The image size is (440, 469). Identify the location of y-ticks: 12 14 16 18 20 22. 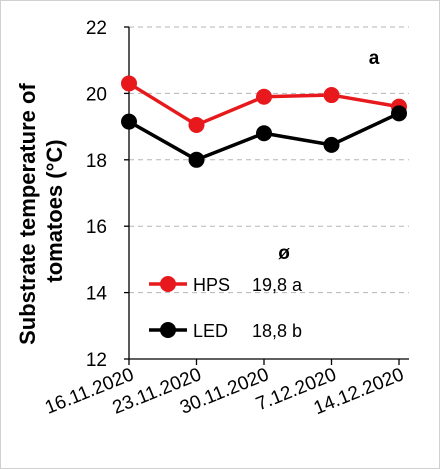
(107, 194).